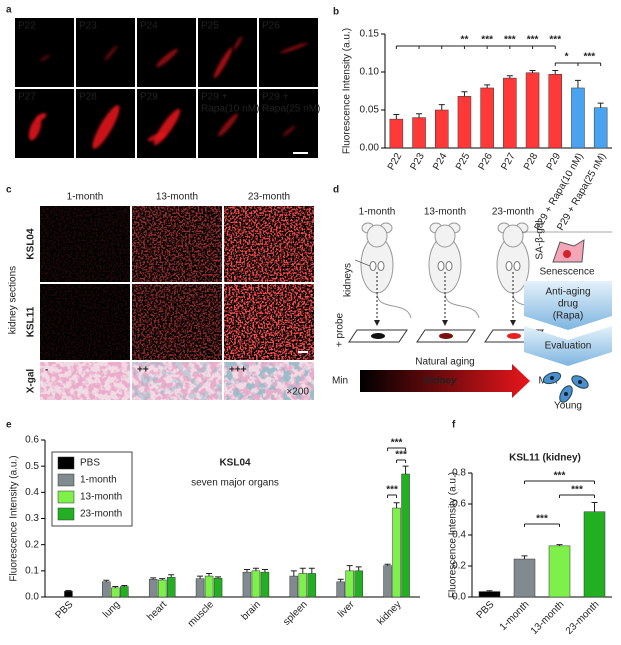 This screenshot has width=621, height=645. What do you see at coordinates (548, 618) in the screenshot?
I see `x-tick-label: 13-month` at bounding box center [548, 618].